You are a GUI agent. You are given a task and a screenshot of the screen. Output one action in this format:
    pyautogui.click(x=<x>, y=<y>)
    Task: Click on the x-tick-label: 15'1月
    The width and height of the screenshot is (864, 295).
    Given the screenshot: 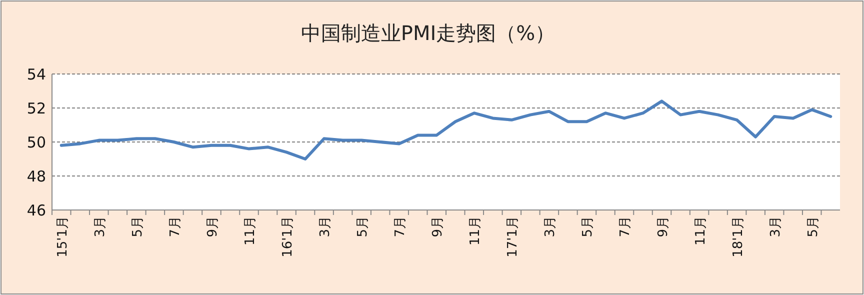 What is the action you would take?
    pyautogui.click(x=62, y=237)
    